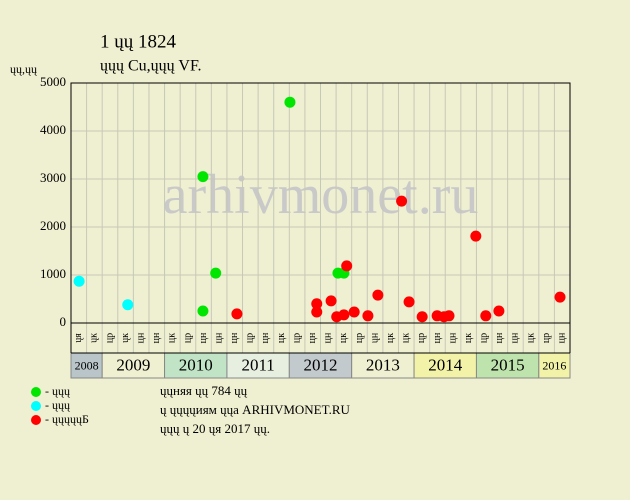 The image size is (630, 500). Describe the element at coordinates (53, 81) in the screenshot. I see `y-tick-label: 5000` at that location.